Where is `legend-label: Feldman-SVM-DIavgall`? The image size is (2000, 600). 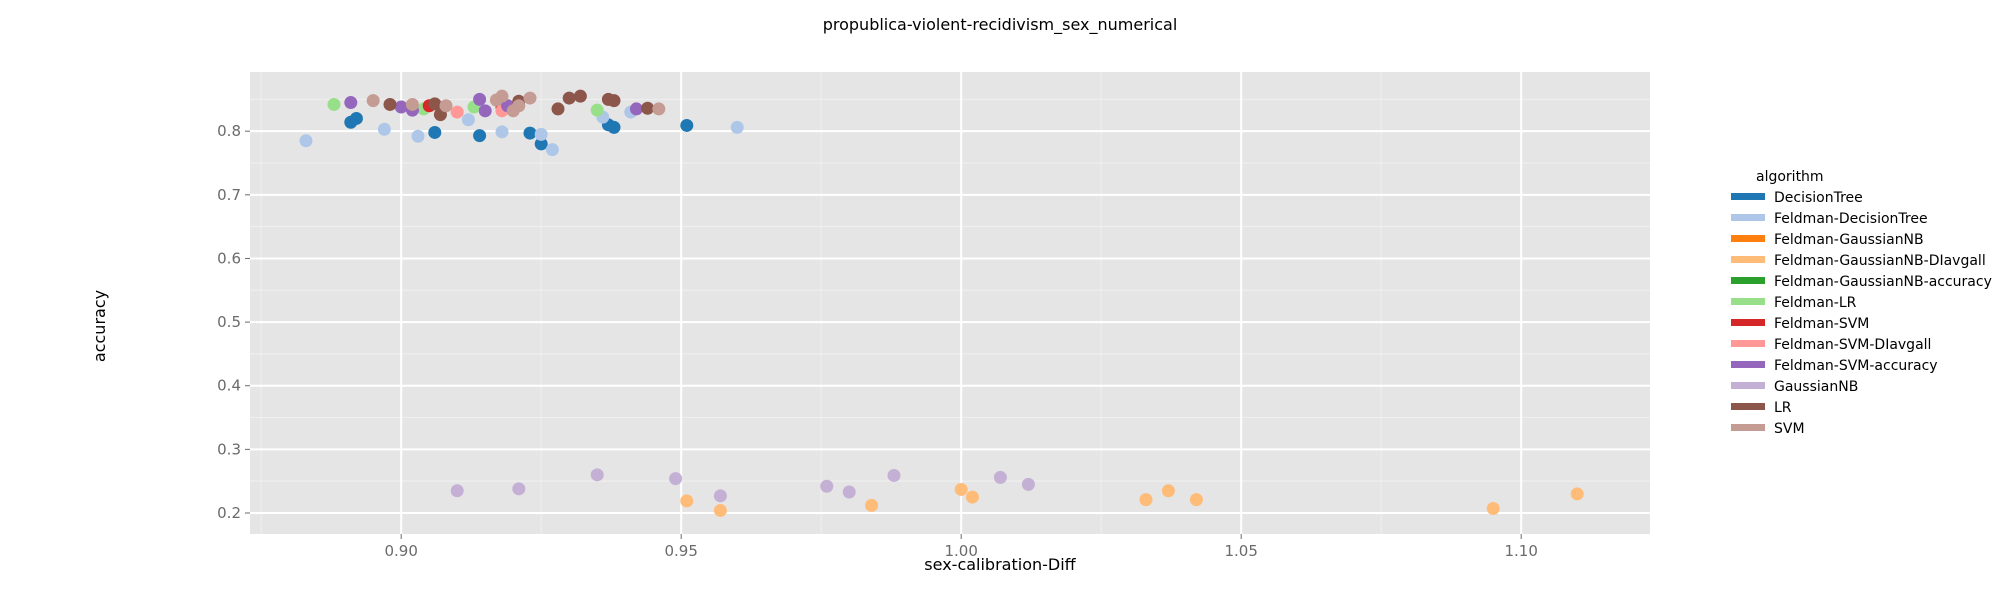
legend-label: Feldman-SVM-DIavgall is located at coordinates (1852, 345).